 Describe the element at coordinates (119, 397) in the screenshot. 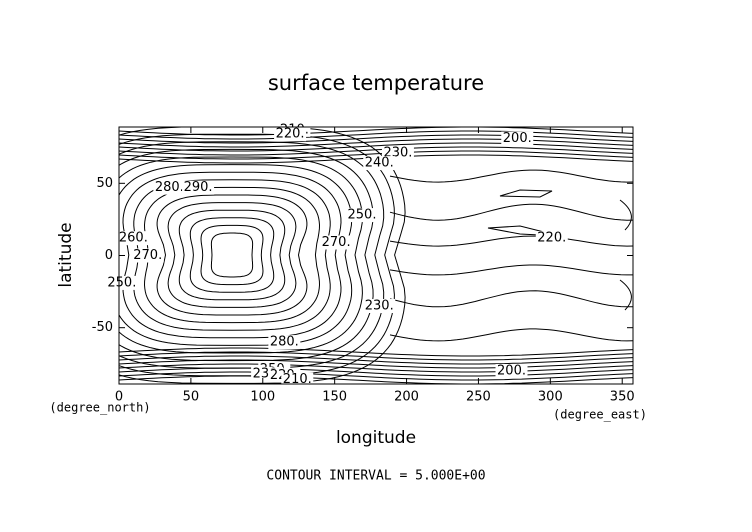

I see `x-tick-label: 0` at that location.